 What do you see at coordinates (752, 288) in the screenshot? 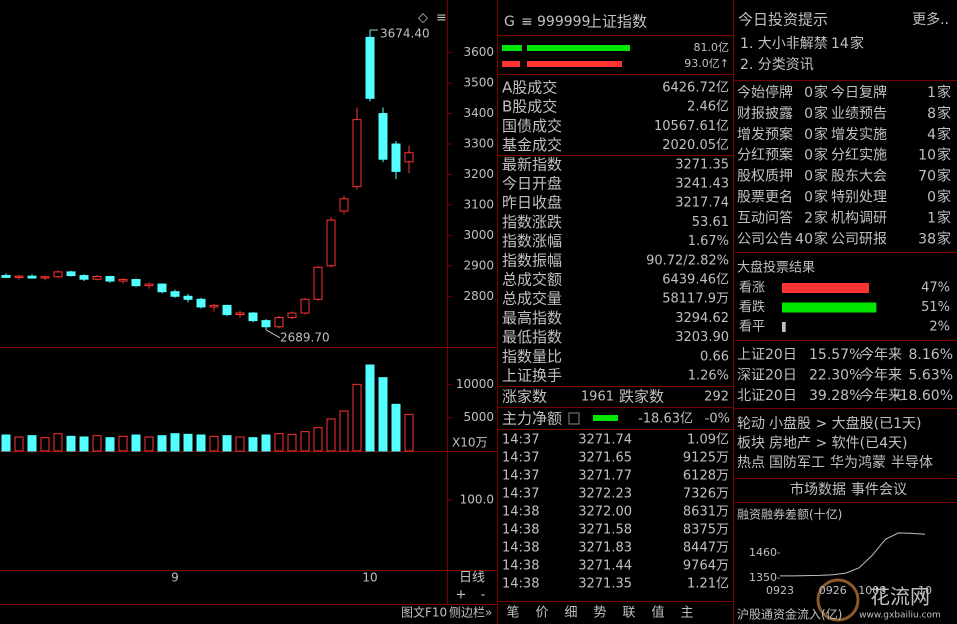
I see `vote-label: 看涨` at bounding box center [752, 288].